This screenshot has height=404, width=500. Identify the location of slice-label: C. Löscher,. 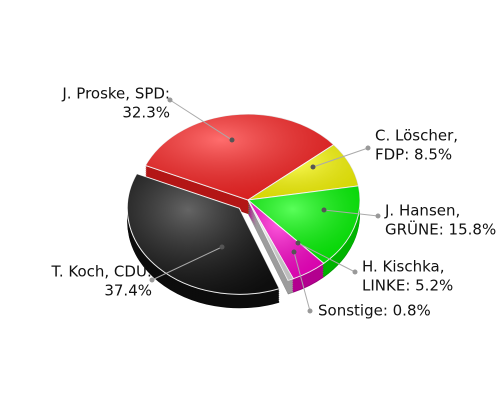
(416, 136).